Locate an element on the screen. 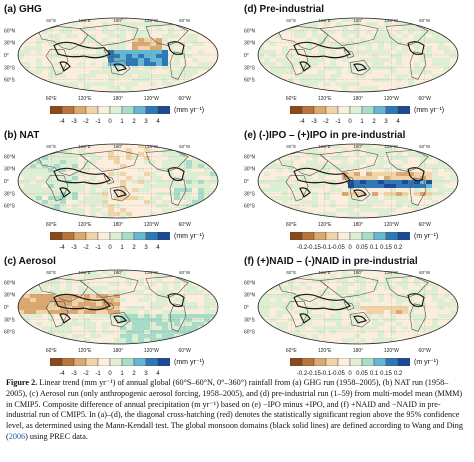 The height and width of the screenshot is (462, 474). panel-title-c: (c) Aerosol is located at coordinates (30, 261).